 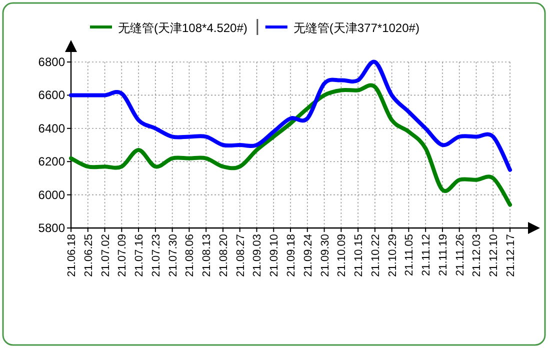 What do you see at coordinates (52, 95) in the screenshot?
I see `y-tick-label: 6600` at bounding box center [52, 95].